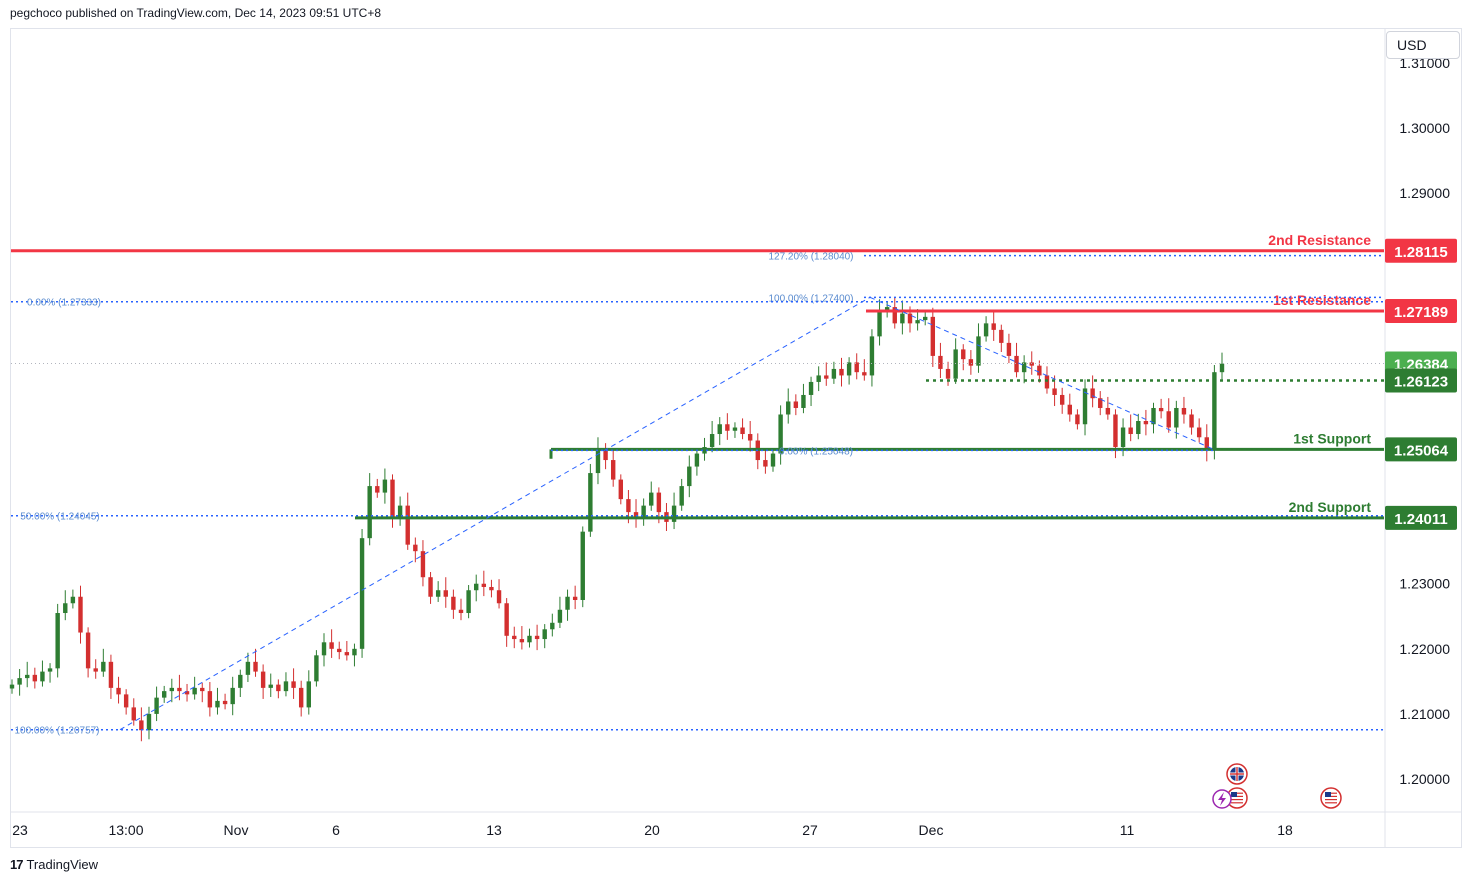 The width and height of the screenshot is (1472, 883). Describe the element at coordinates (1424, 714) in the screenshot. I see `y-tick-label: 1.21000` at that location.